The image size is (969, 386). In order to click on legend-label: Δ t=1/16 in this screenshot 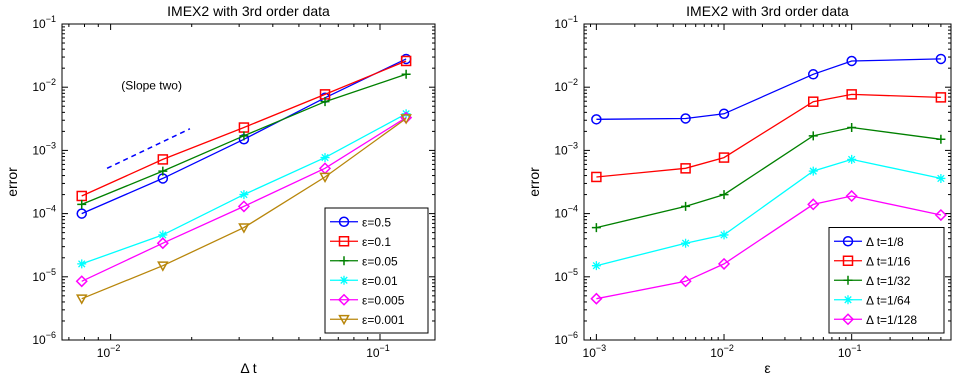, I will do `click(888, 261)`.